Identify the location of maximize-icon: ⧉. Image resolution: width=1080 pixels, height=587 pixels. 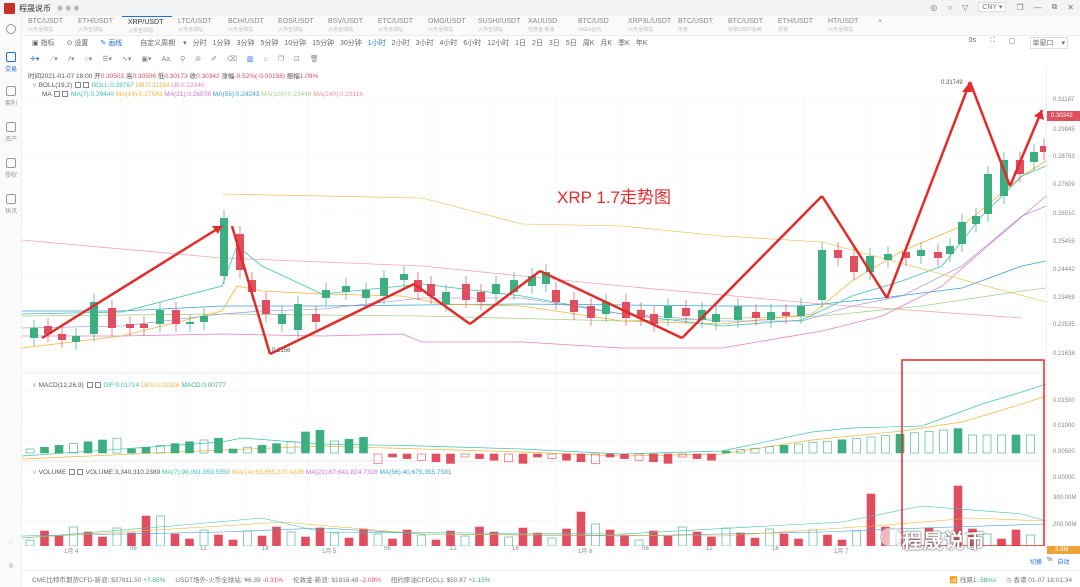
(1054, 6).